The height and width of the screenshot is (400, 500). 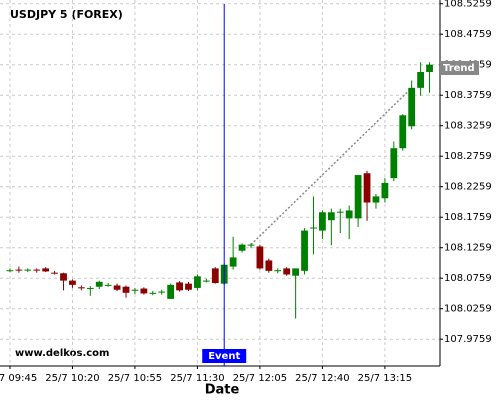 What do you see at coordinates (222, 390) in the screenshot?
I see `x-axis-title: Date` at bounding box center [222, 390].